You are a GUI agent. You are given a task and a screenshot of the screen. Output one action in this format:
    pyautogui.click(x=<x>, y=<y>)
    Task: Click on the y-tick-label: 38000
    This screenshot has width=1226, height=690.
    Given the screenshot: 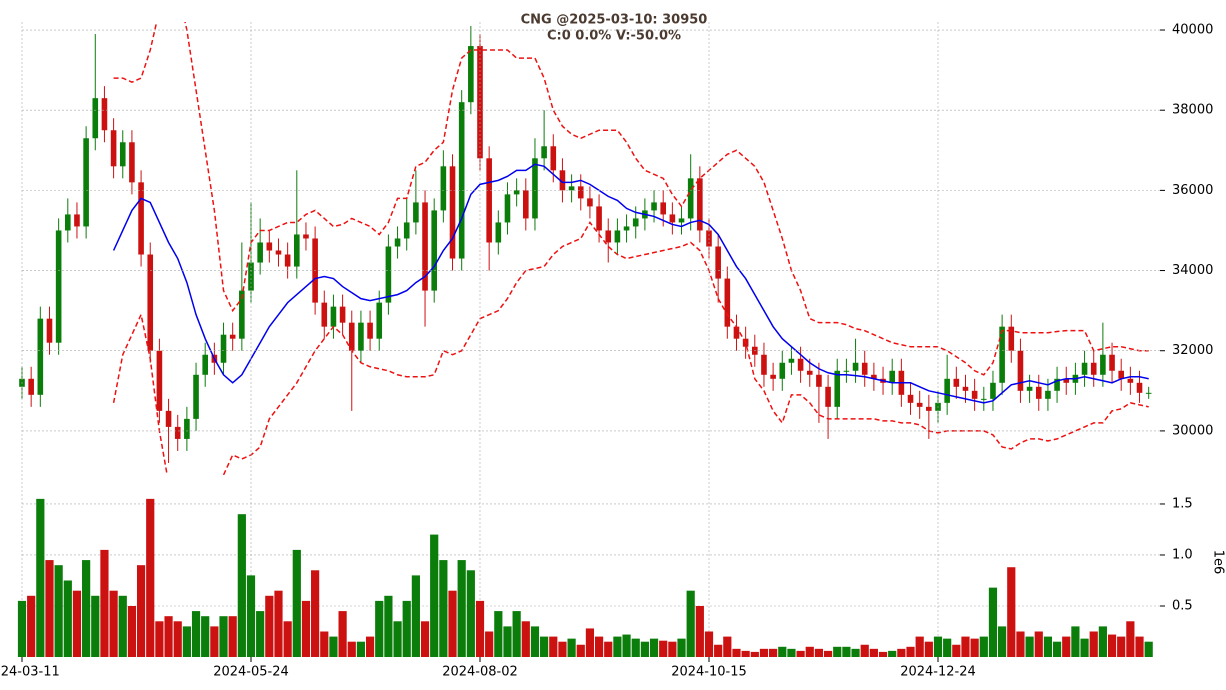 What is the action you would take?
    pyautogui.click(x=1192, y=110)
    